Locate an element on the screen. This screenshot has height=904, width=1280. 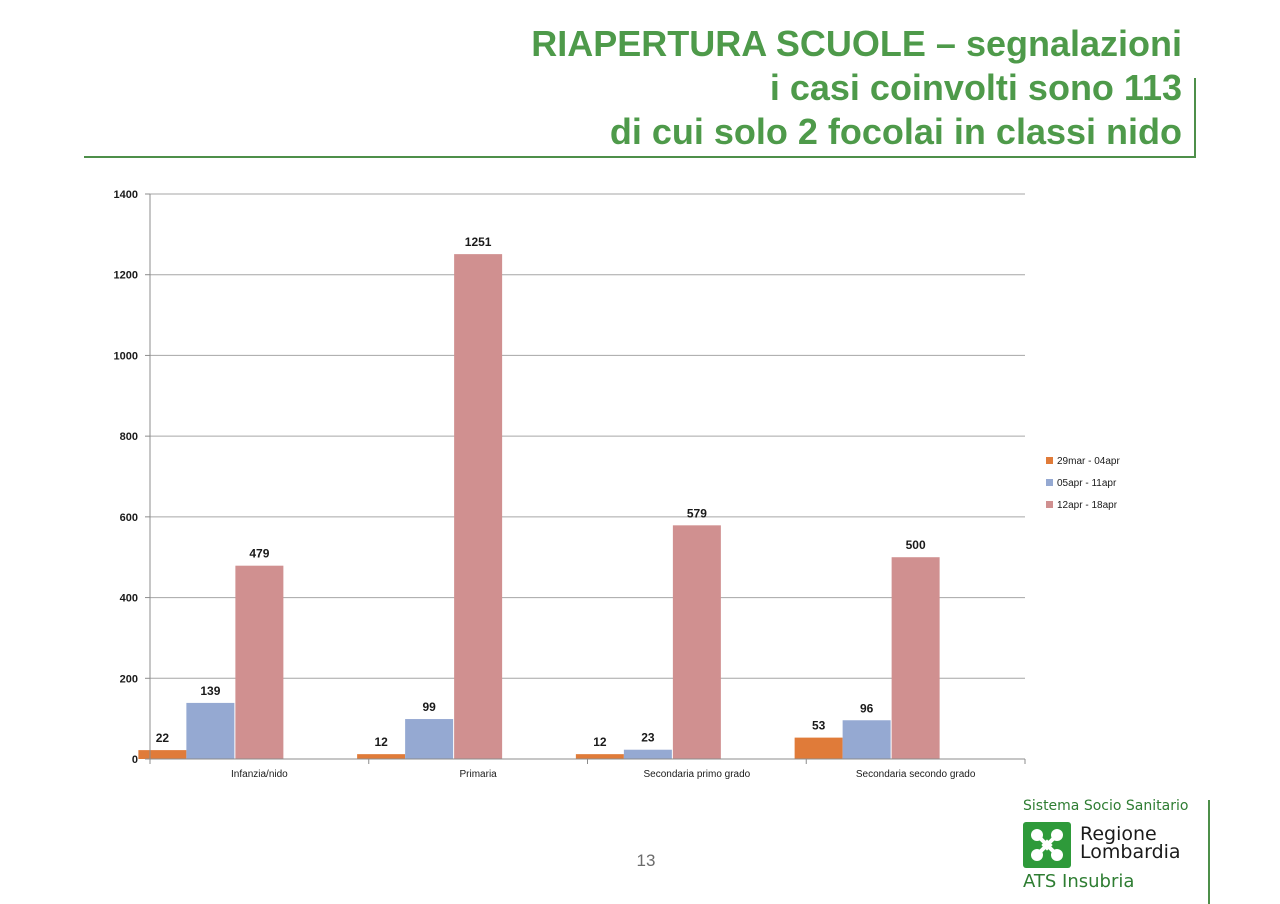
regione-lombardia-logo-icon is located at coordinates (1047, 845).